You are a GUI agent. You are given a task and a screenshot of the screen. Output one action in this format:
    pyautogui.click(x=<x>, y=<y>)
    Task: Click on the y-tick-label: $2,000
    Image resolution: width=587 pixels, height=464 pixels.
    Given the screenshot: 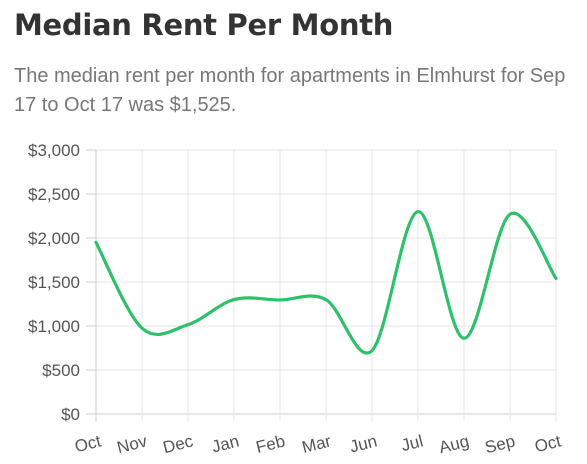 What is the action you would take?
    pyautogui.click(x=54, y=238)
    